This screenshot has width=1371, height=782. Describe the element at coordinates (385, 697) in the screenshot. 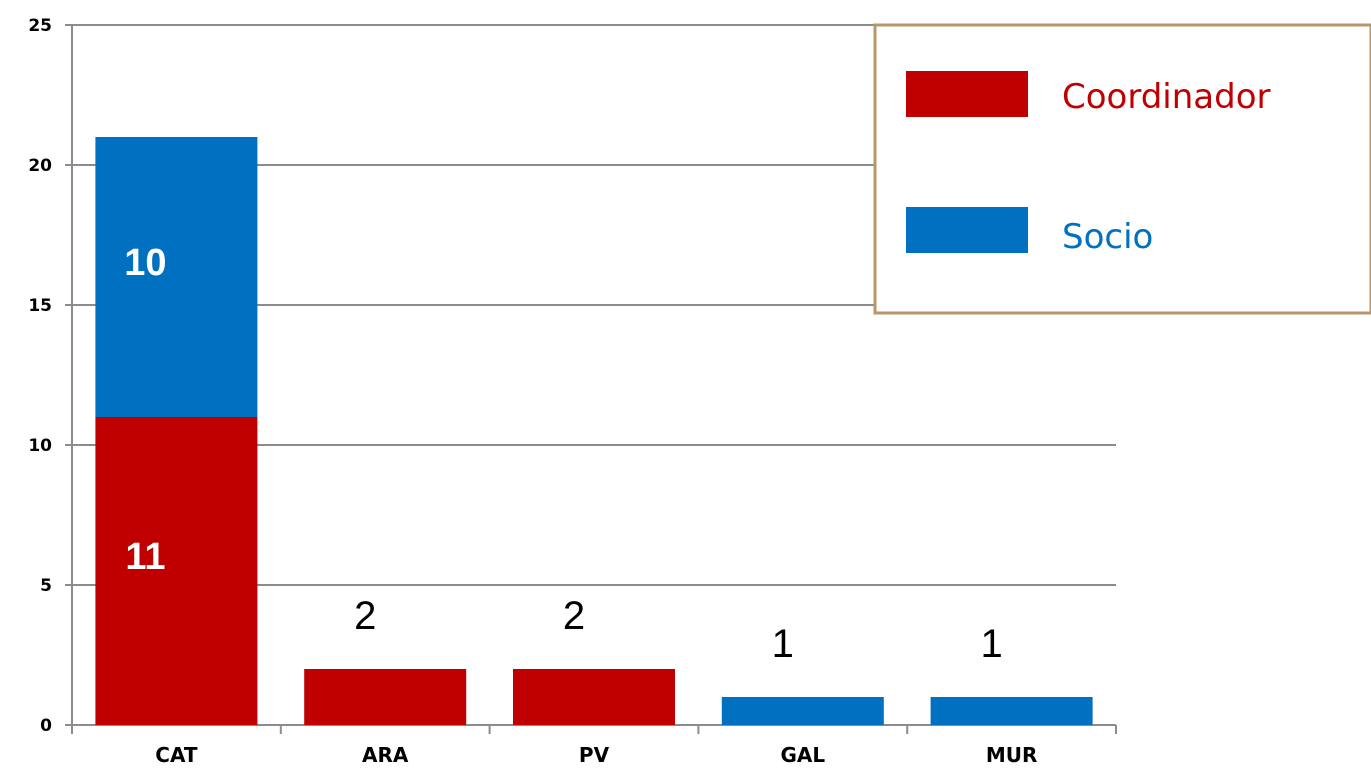

I see `bar-ara-coordinador` at that location.